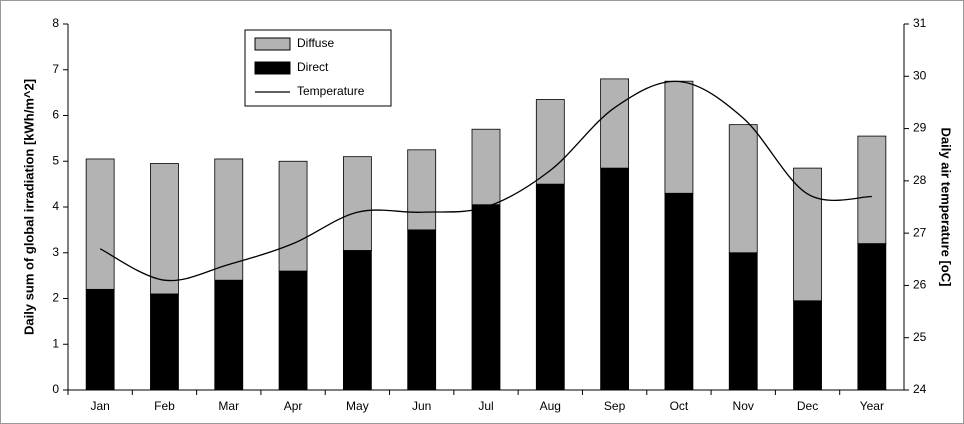  What do you see at coordinates (743, 406) in the screenshot?
I see `x-tick-label: Nov` at bounding box center [743, 406].